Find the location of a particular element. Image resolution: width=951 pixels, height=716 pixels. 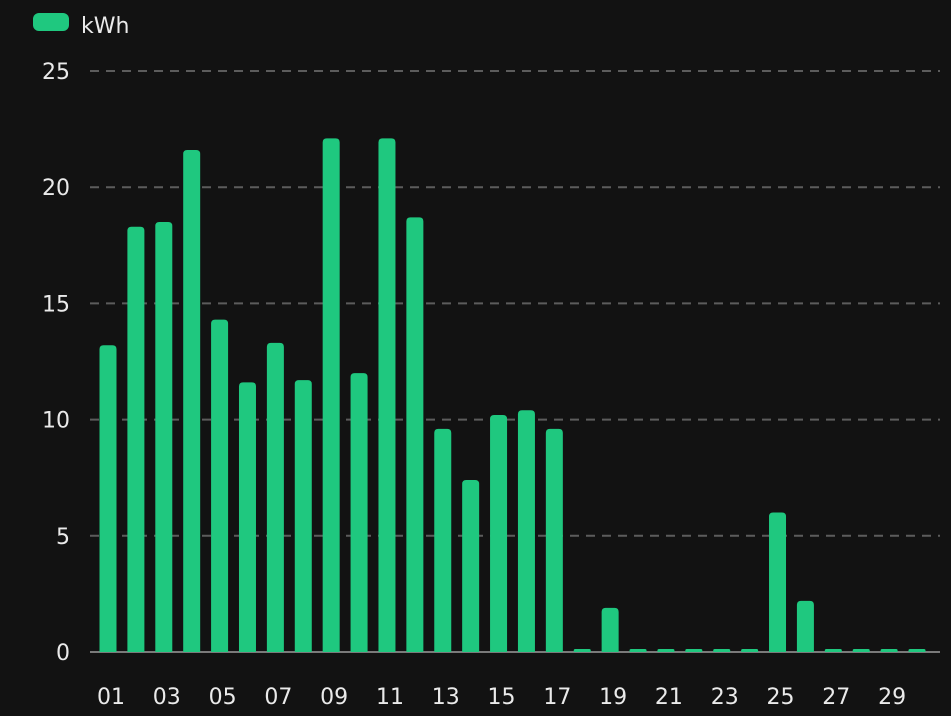

x-axis: 01 03 05 07 09 11 13 15 17 19 21 23 25 27 29 is located at coordinates (501, 697).